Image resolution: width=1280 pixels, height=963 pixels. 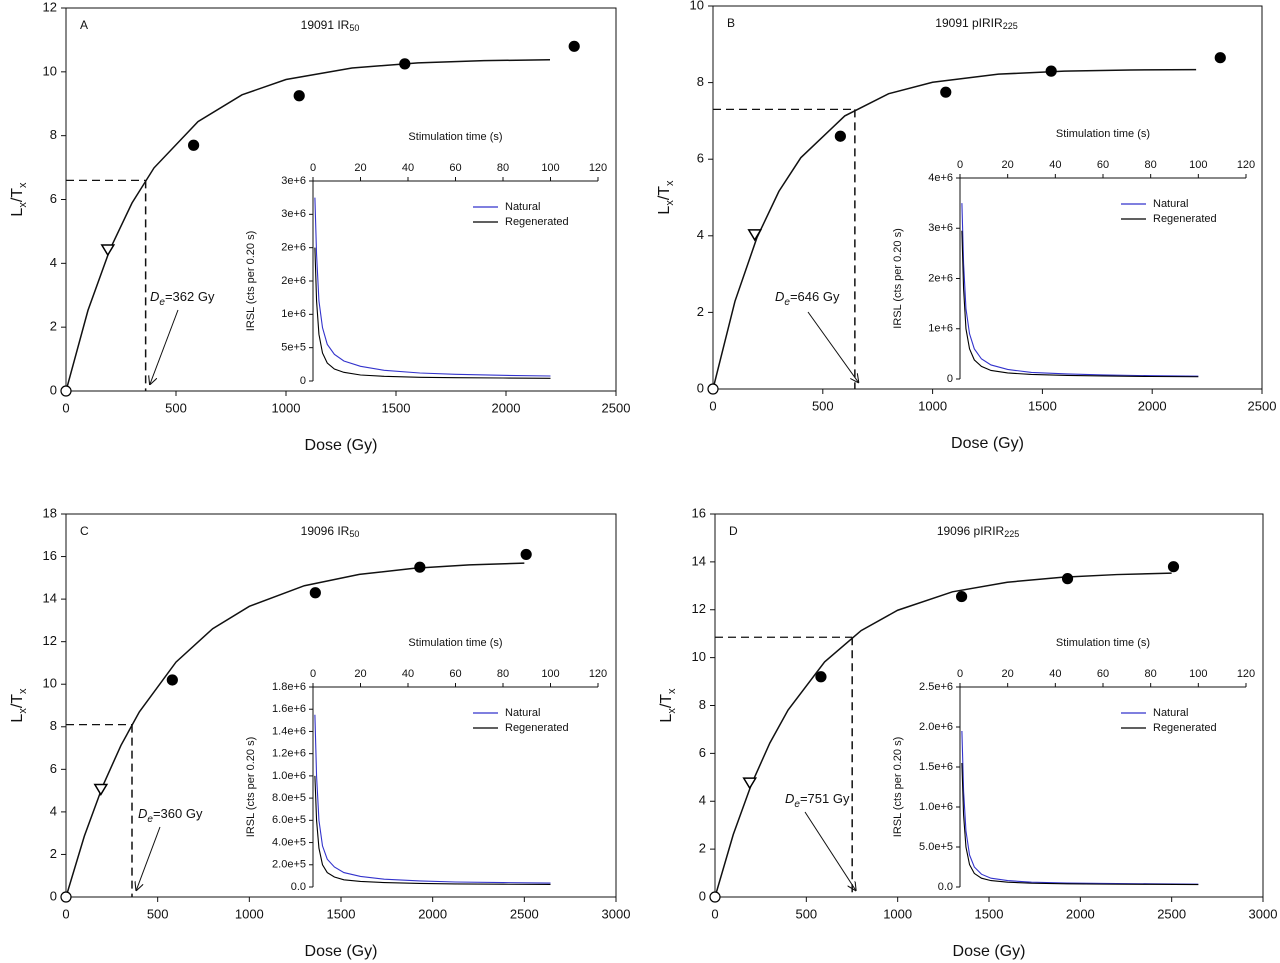 What do you see at coordinates (293, 214) in the screenshot?
I see `inset-y-tick-label: 3e+6` at bounding box center [293, 214].